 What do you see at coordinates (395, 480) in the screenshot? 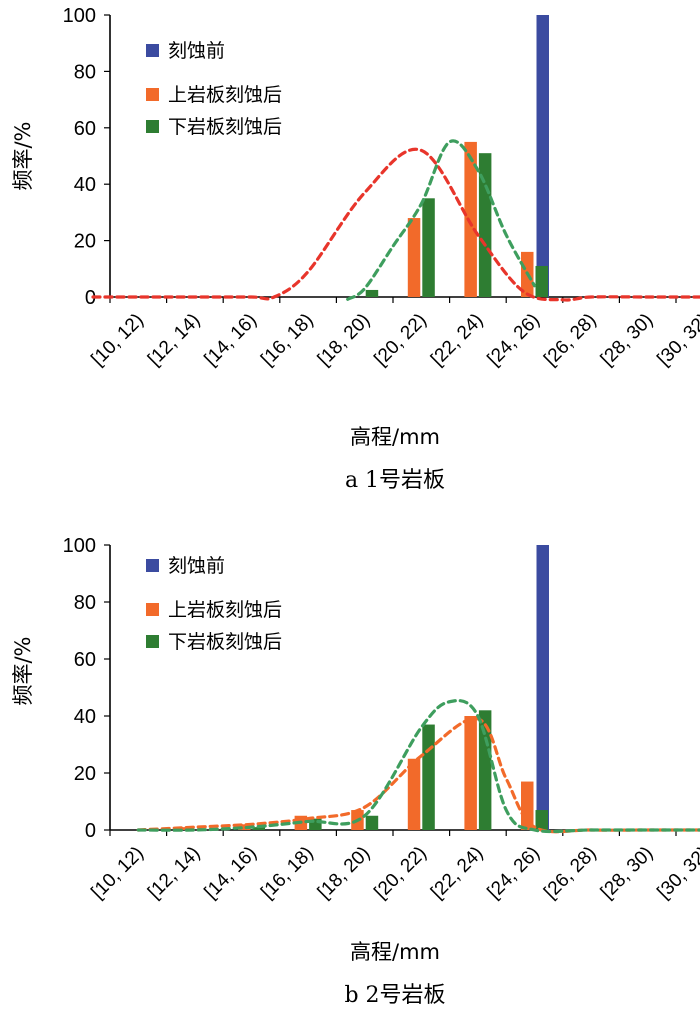
I see `chart-caption: a 1号岩板` at bounding box center [395, 480].